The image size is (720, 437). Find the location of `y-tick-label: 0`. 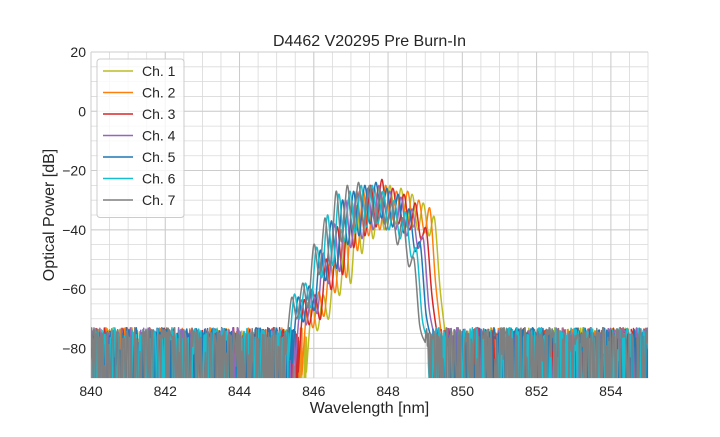

y-tick-label: 0 is located at coordinates (82, 111).